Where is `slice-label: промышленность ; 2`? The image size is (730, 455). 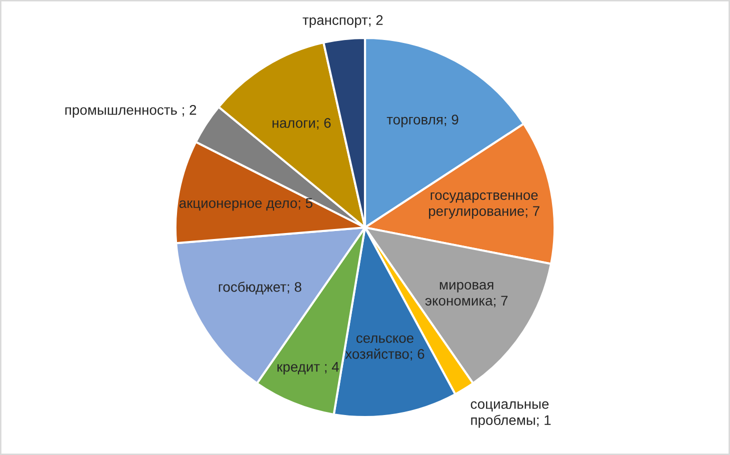
slice-label: промышленность ; 2 is located at coordinates (130, 111).